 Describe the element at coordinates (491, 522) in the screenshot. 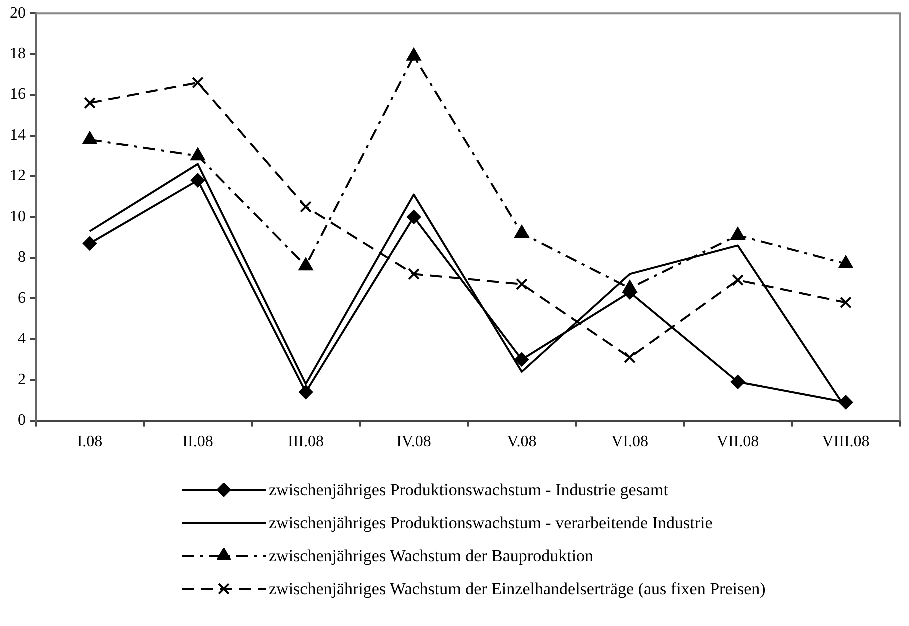

I see `legend-label: zwischenjähriges Produktionswachstum - verarbeitende Industrie` at that location.